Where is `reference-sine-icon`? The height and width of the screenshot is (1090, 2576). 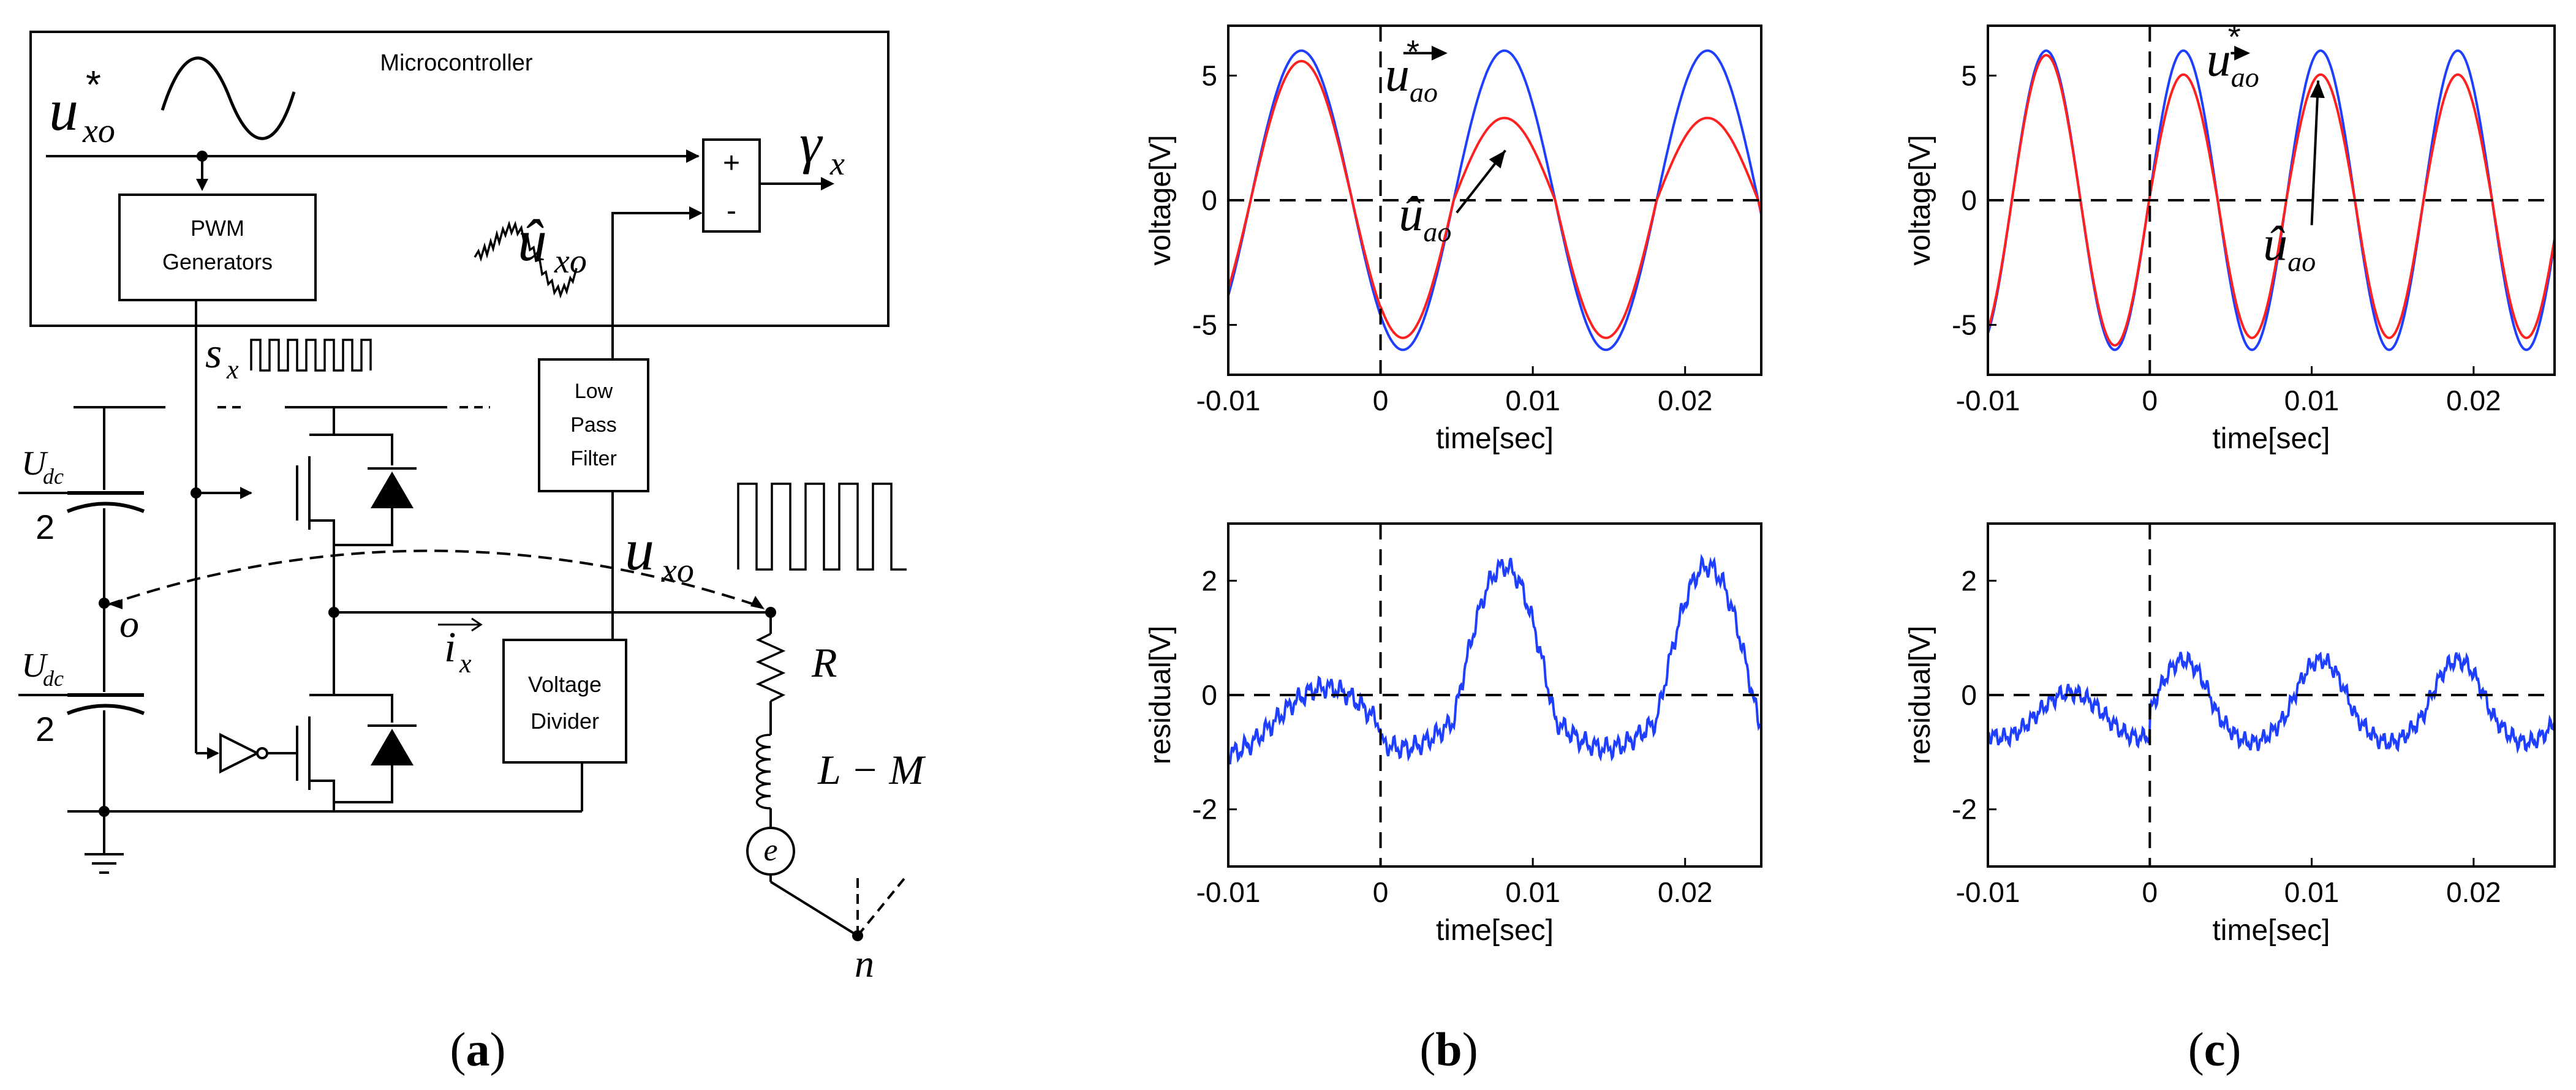
reference-sine-icon is located at coordinates (228, 98).